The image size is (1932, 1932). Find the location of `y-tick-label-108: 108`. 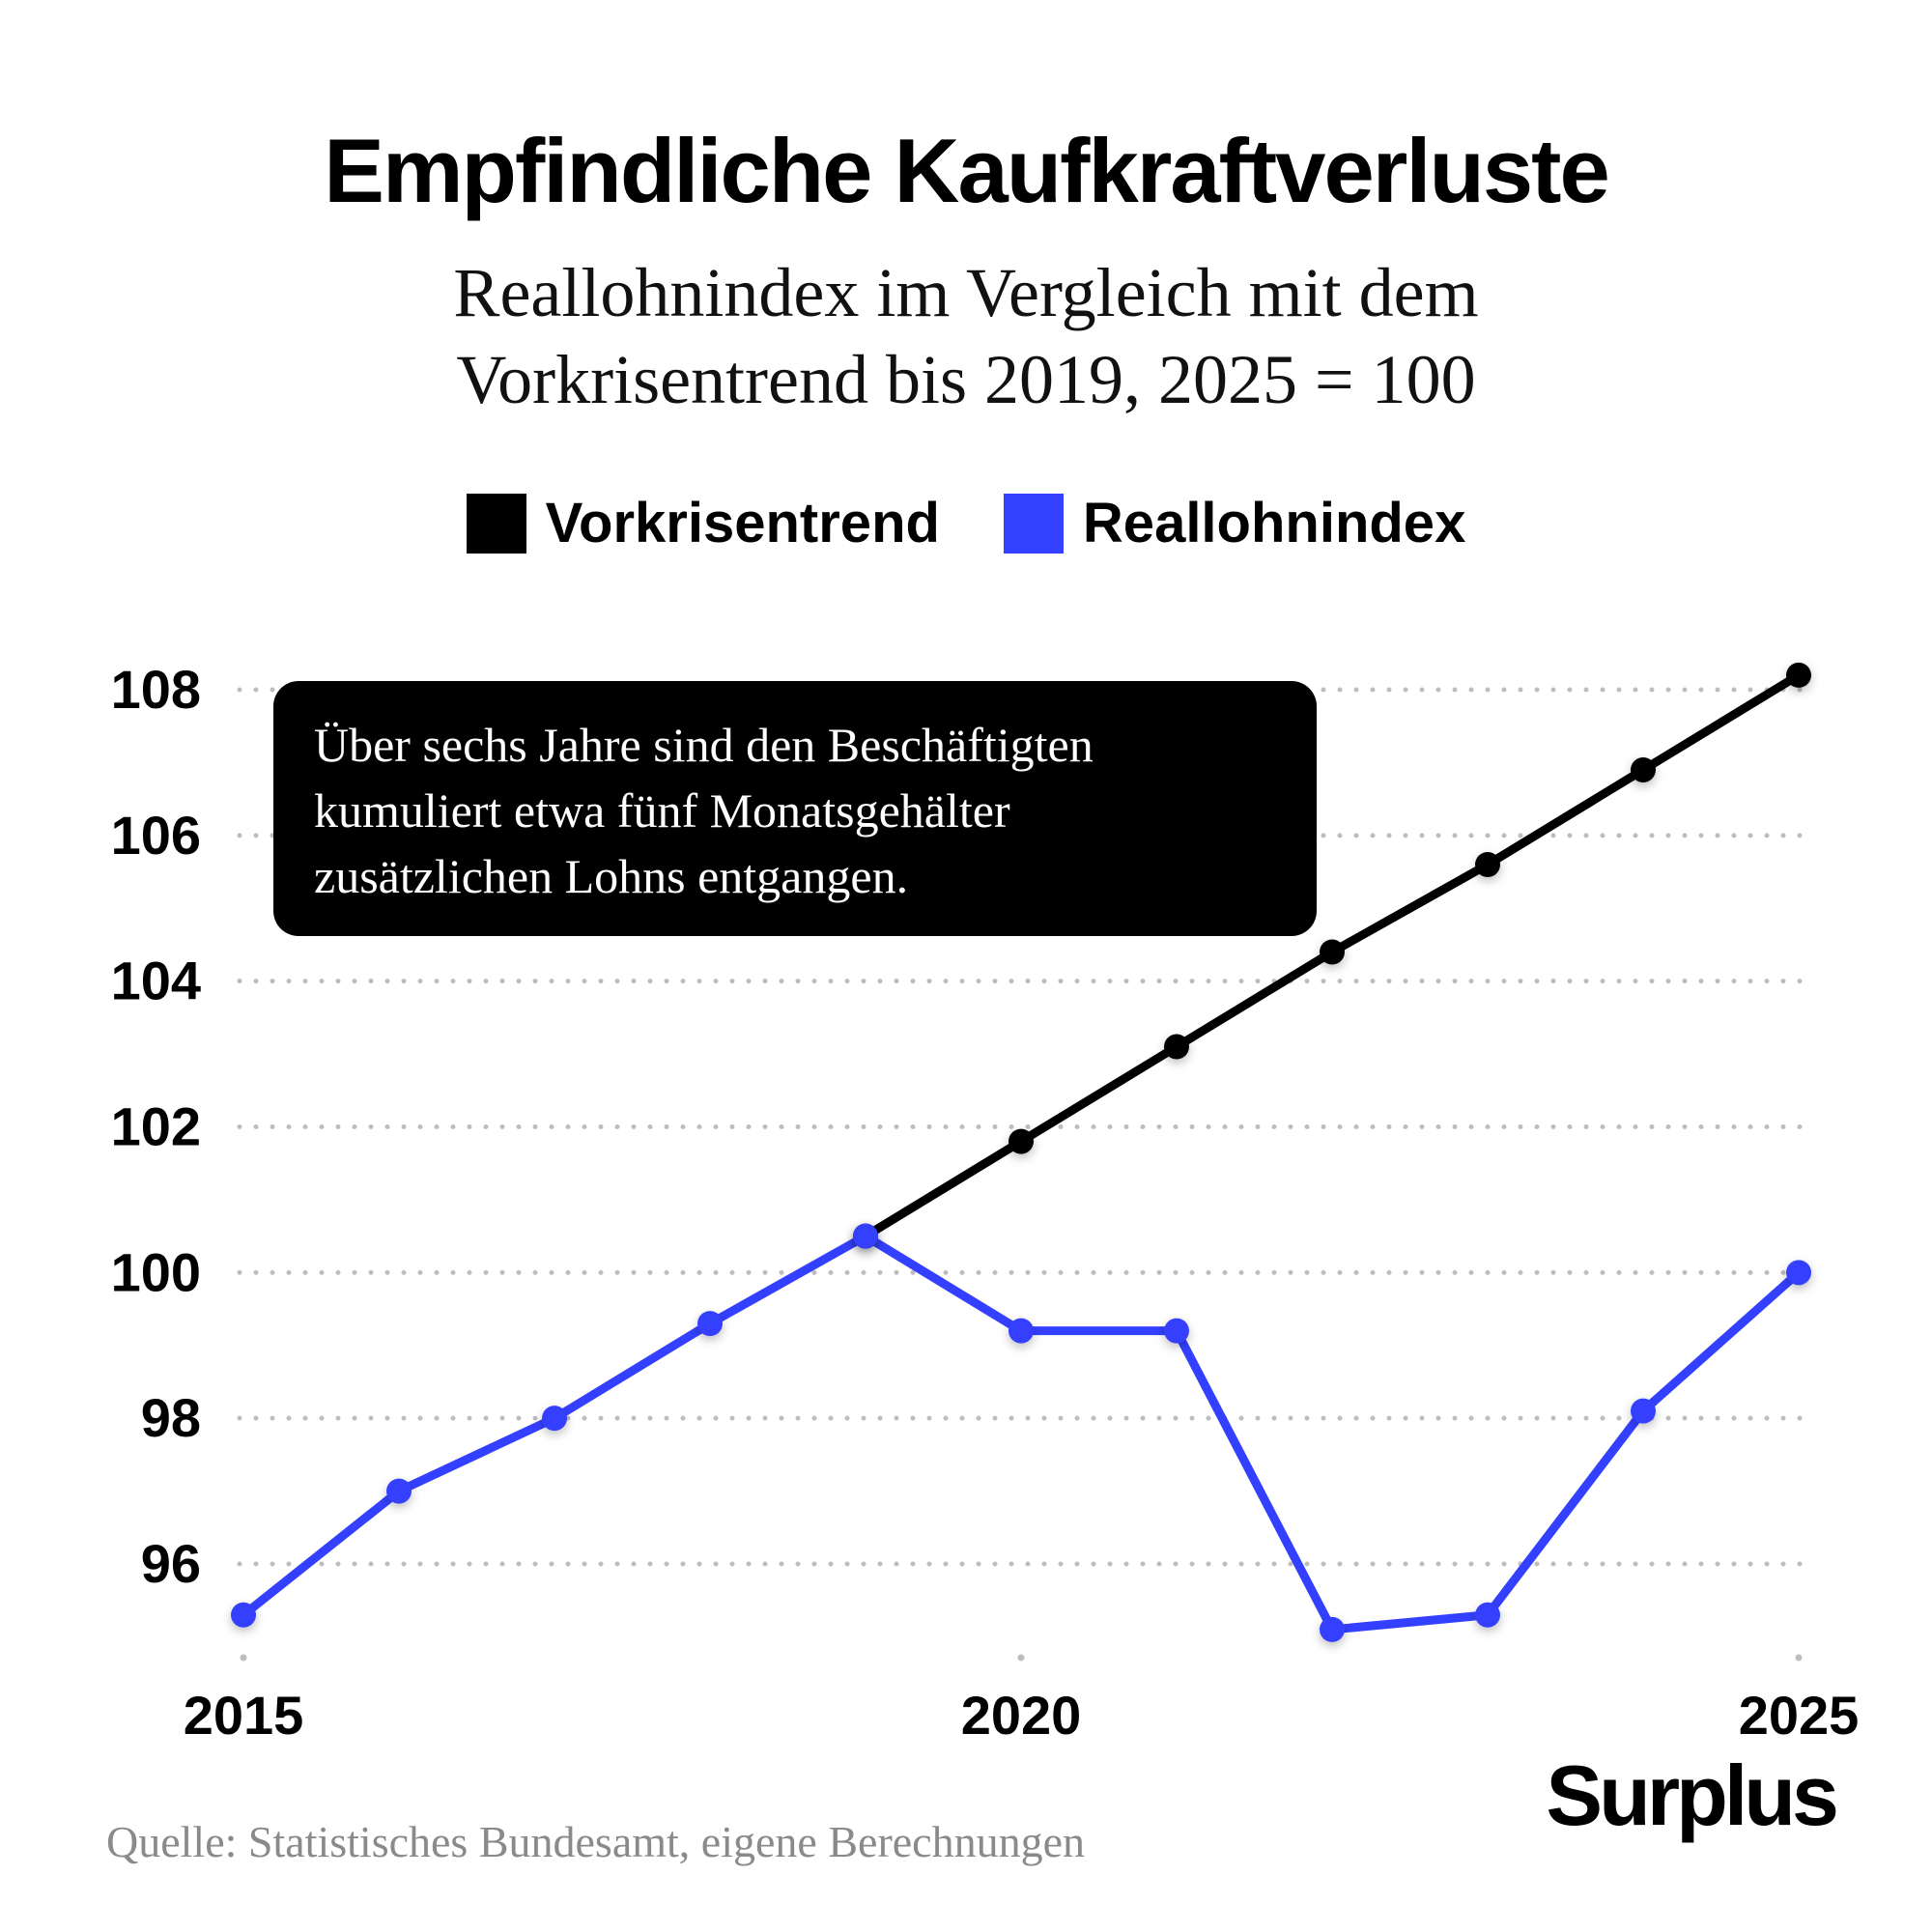

y-tick-label-108: 108 is located at coordinates (156, 689).